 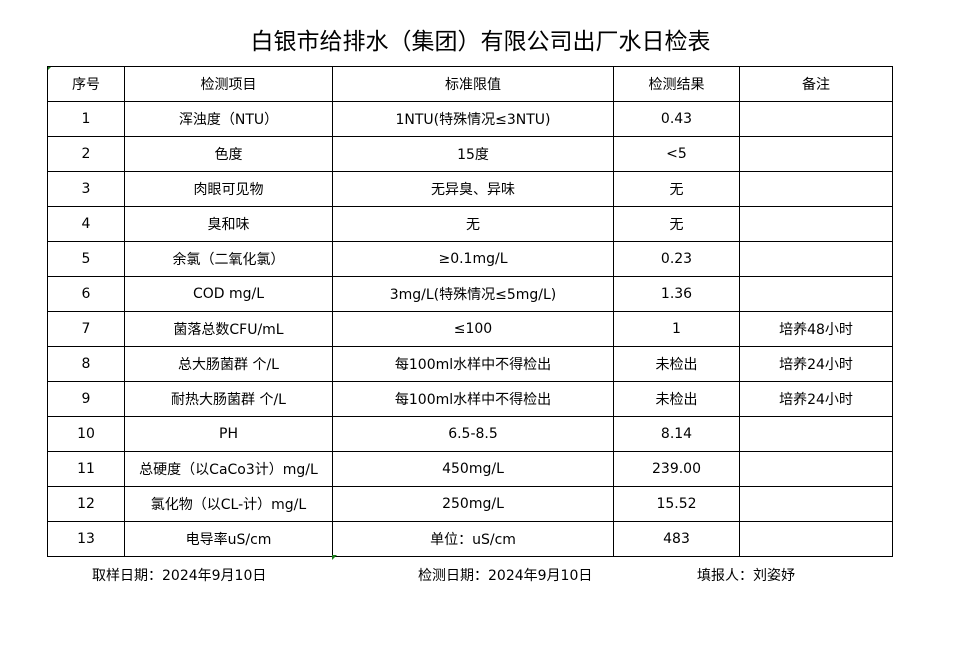 What do you see at coordinates (228, 434) in the screenshot?
I see `table-cell: PH` at bounding box center [228, 434].